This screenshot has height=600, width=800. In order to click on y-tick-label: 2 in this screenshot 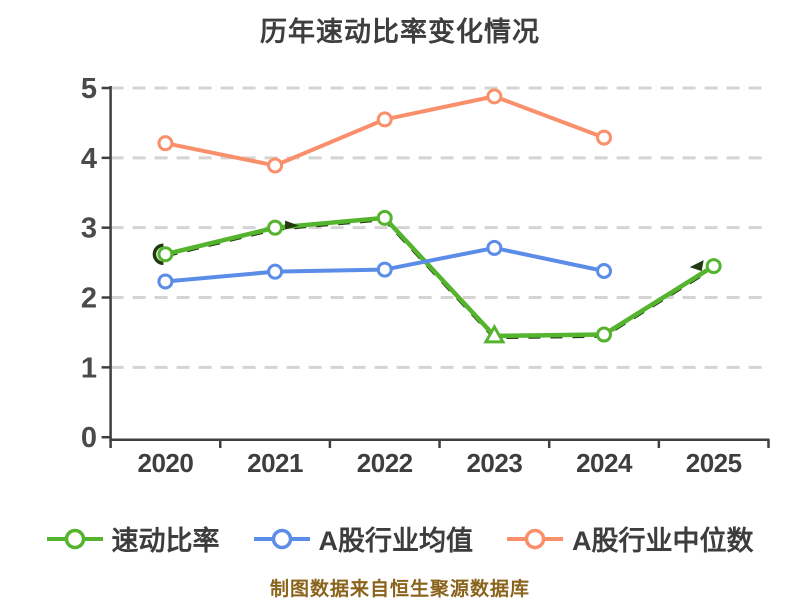, I will do `click(89, 299)`.